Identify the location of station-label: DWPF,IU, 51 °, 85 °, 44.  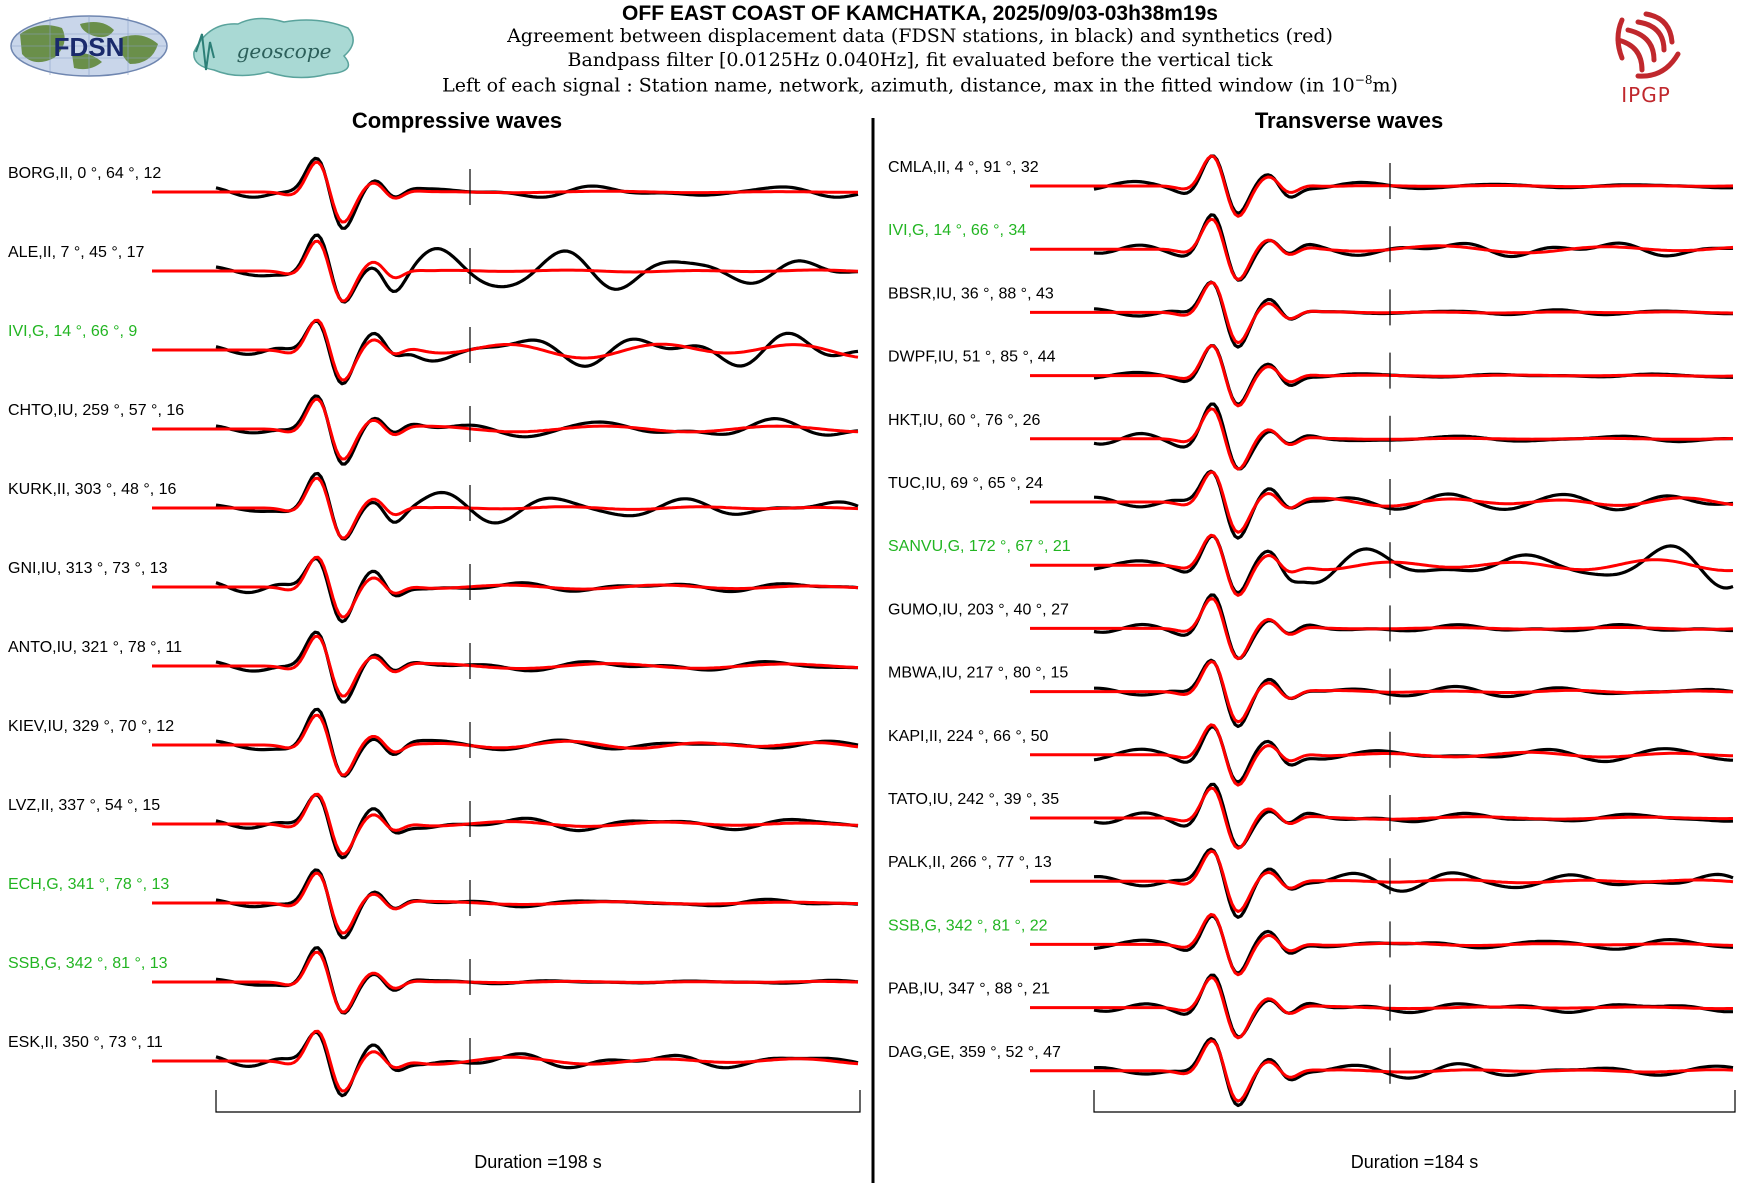
(972, 357).